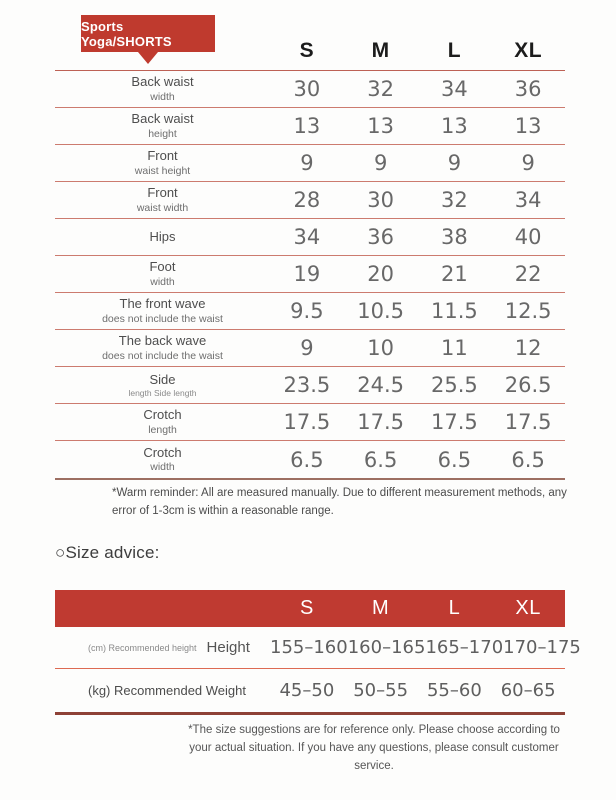  I want to click on row-label-line2: waist width, so click(162, 207).